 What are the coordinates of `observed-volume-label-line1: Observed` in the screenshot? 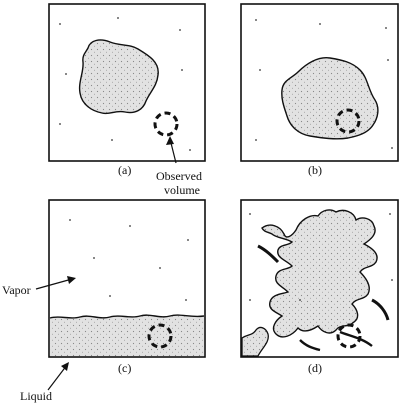 It's located at (179, 176).